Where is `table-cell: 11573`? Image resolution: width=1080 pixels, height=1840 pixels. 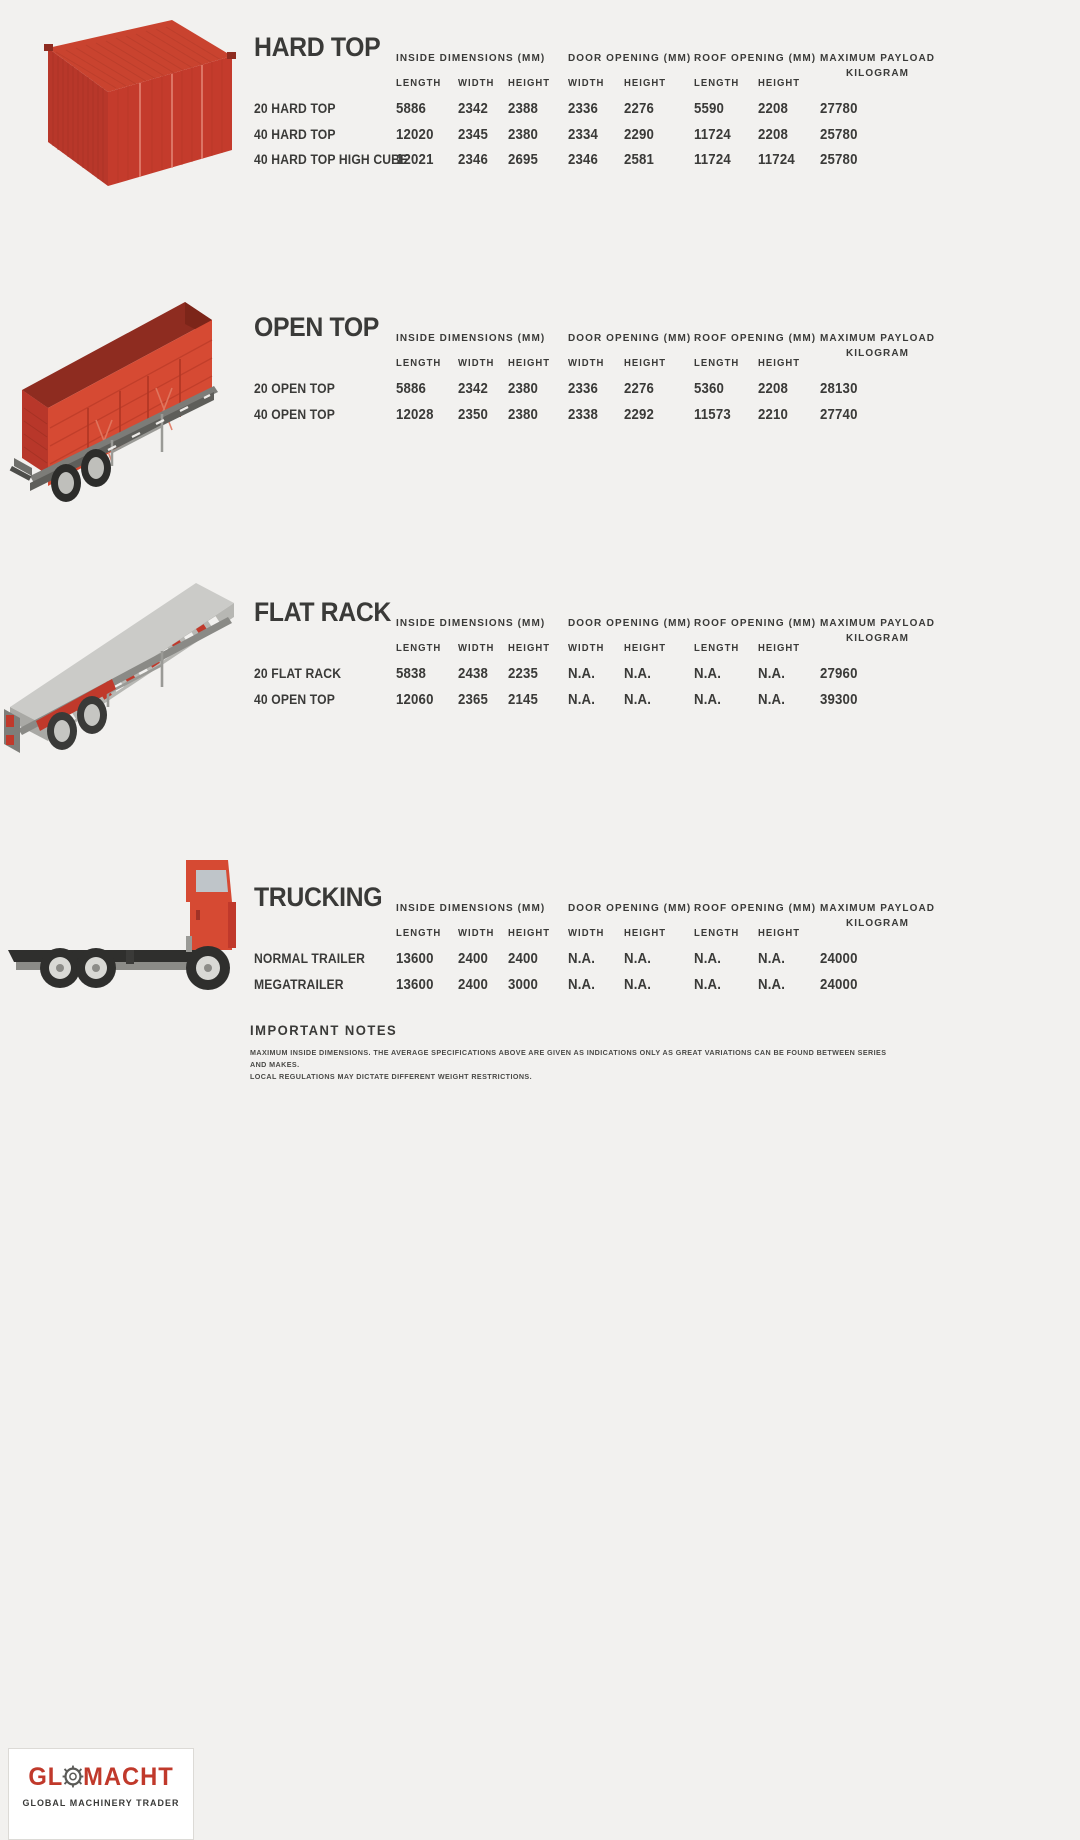
table-cell: 11573 is located at coordinates (712, 414).